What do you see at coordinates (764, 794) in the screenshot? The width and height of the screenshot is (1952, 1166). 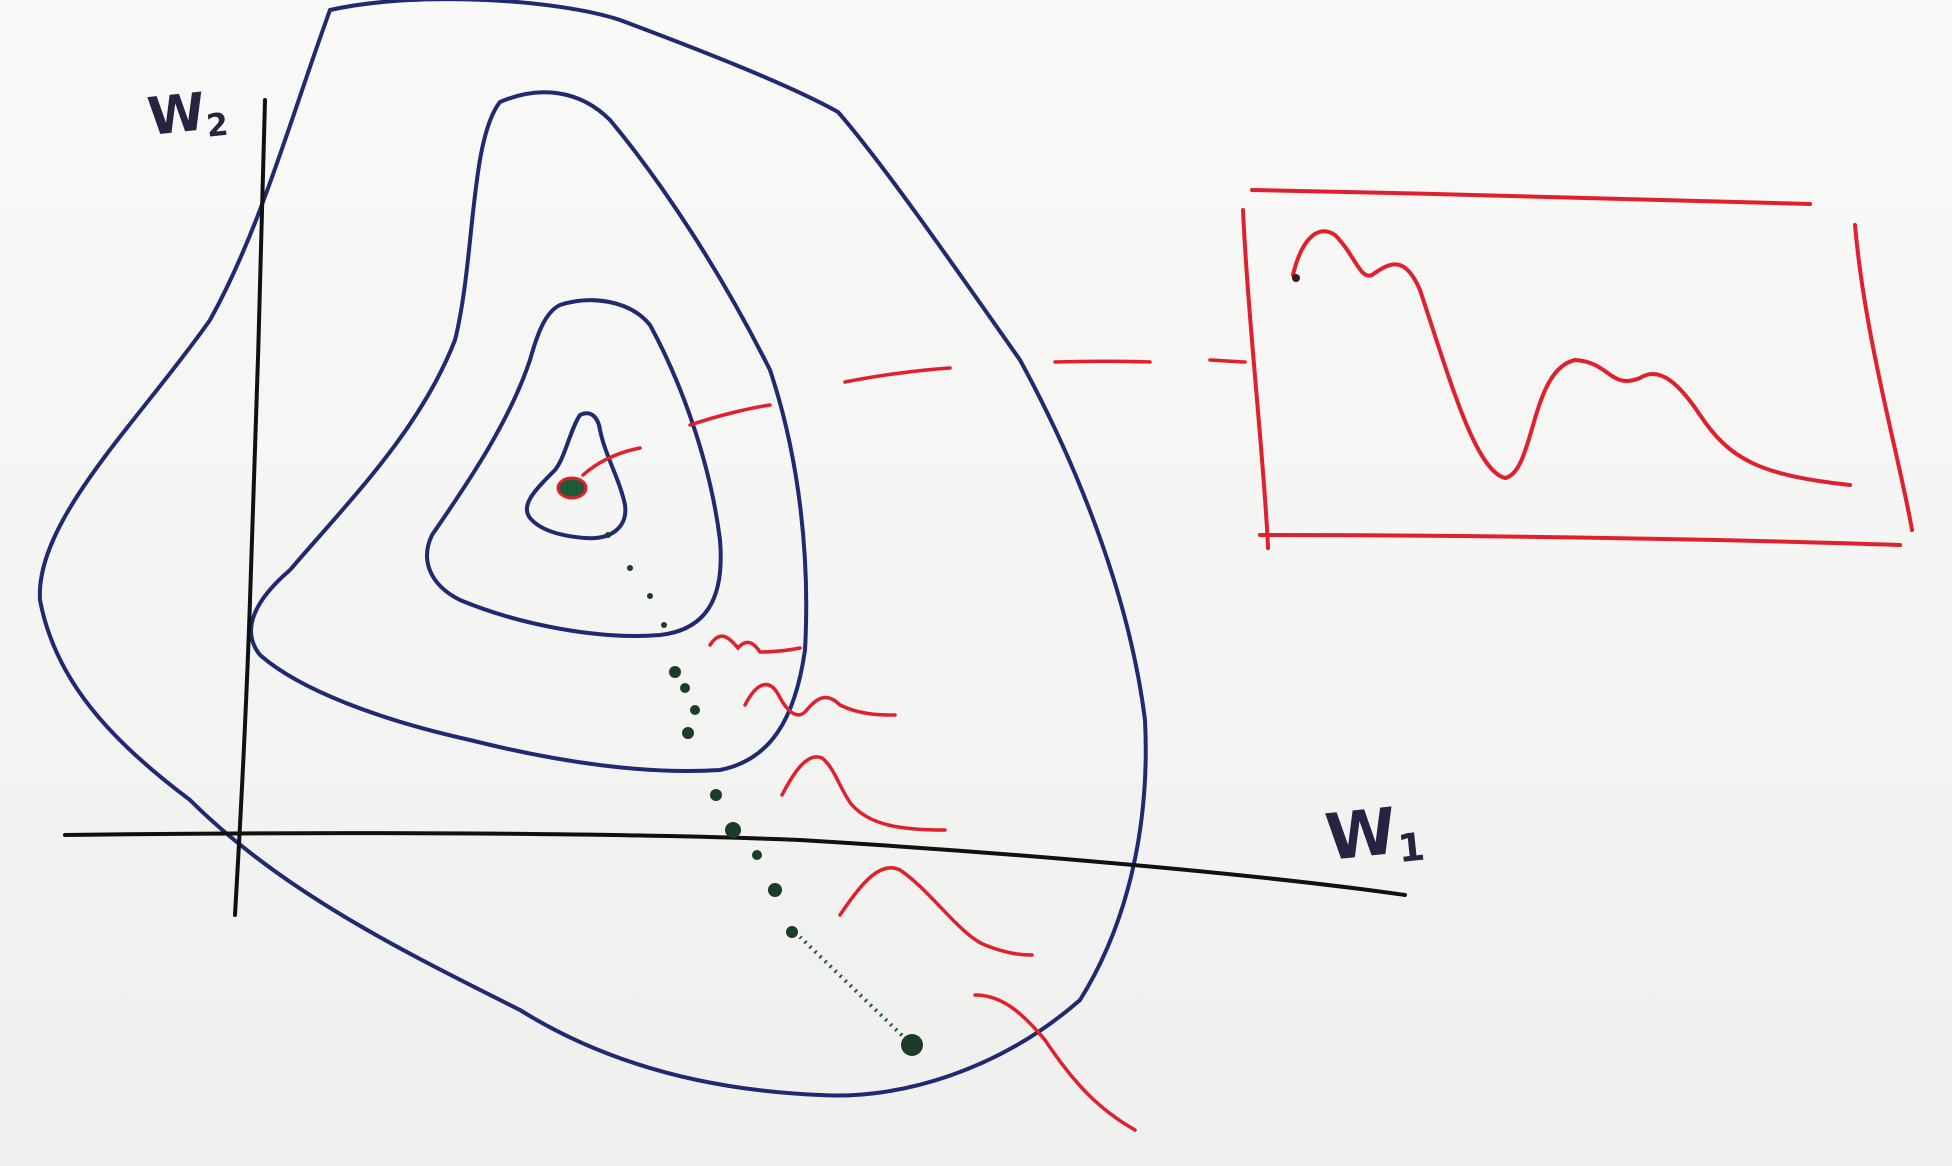 I see `descent-path` at bounding box center [764, 794].